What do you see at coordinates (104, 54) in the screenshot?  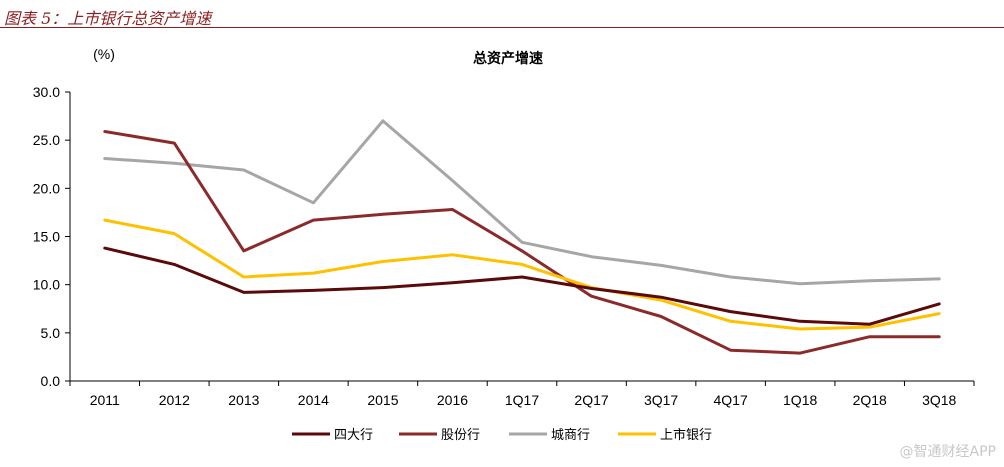 I see `y-axis-unit-label: (%)` at bounding box center [104, 54].